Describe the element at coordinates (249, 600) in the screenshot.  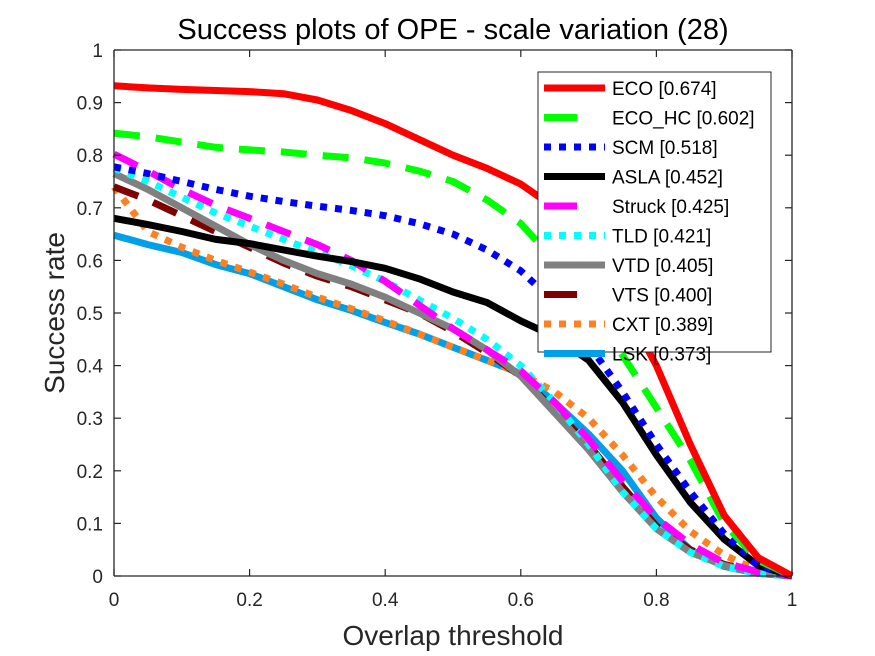
I see `x-tick-label: 0.2` at that location.